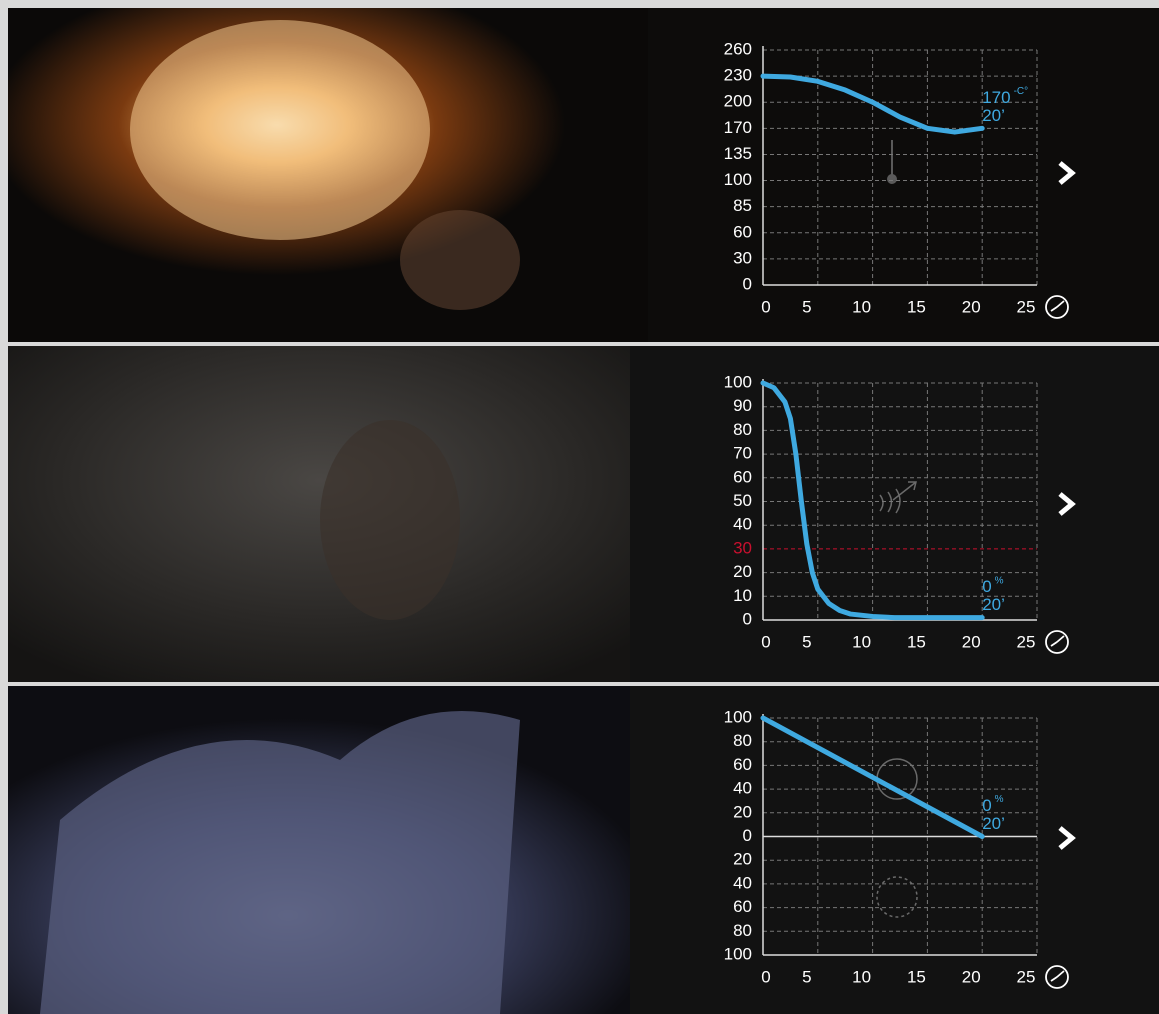 This screenshot has width=1159, height=1014. Describe the element at coordinates (280, 130) in the screenshot. I see `flame` at that location.